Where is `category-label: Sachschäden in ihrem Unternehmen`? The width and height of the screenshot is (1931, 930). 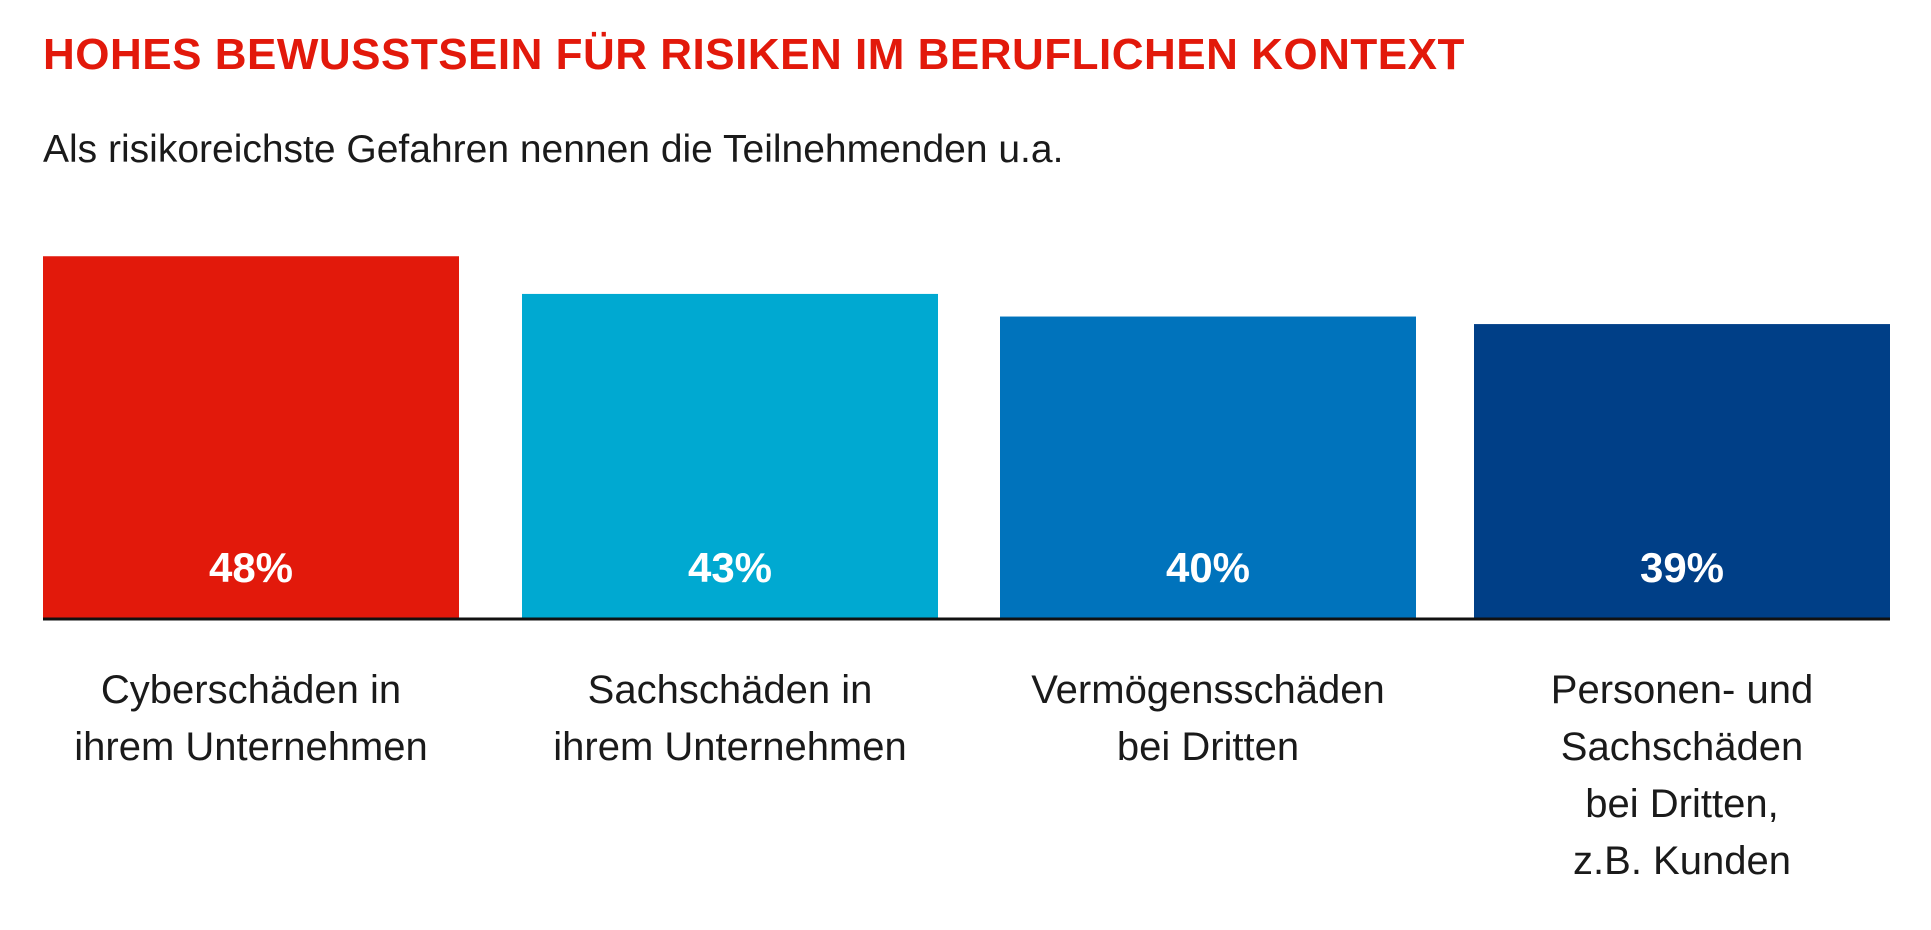
category-label: Sachschäden in ihrem Unternehmen is located at coordinates (730, 718).